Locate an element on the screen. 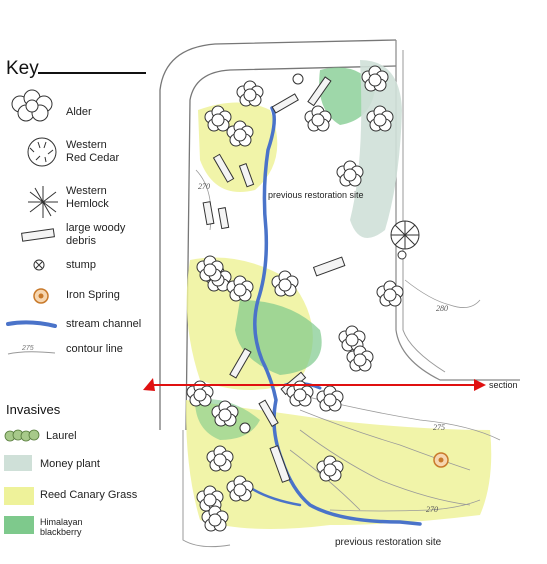 This screenshot has height=564, width=547. trail-east is located at coordinates (457, 210).